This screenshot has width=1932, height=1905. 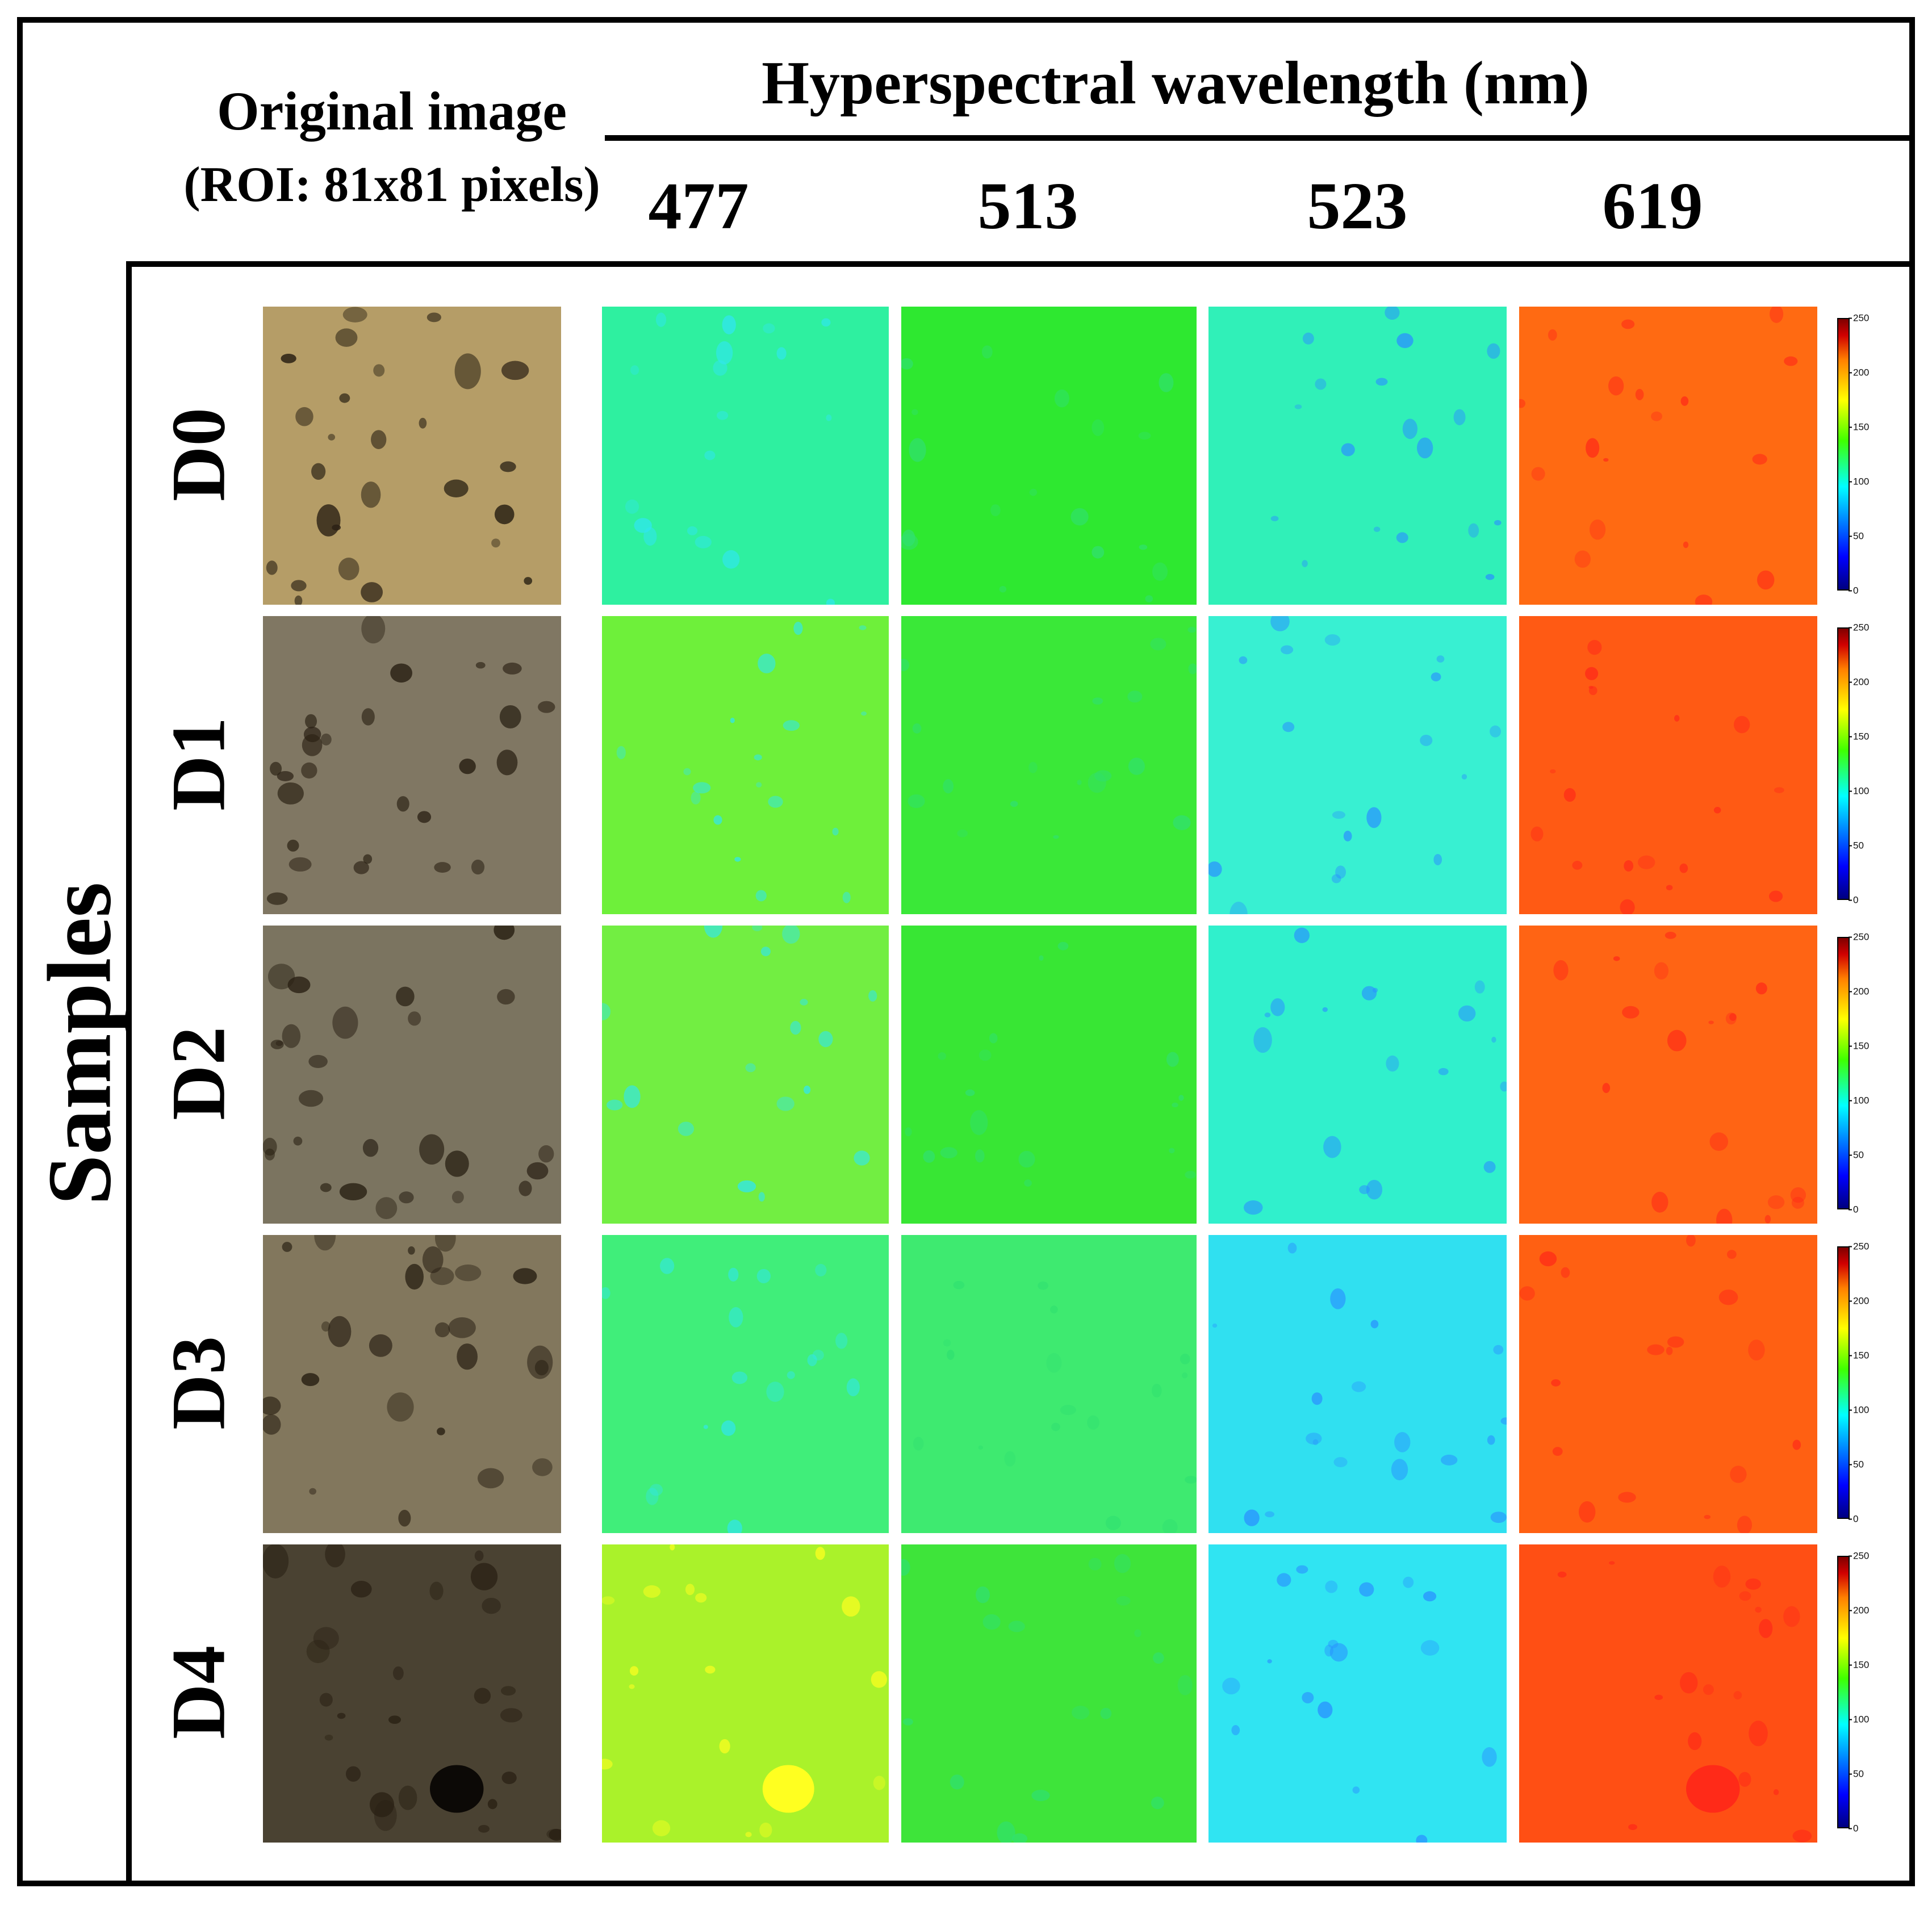 I want to click on heatmap-477-d3, so click(x=745, y=1384).